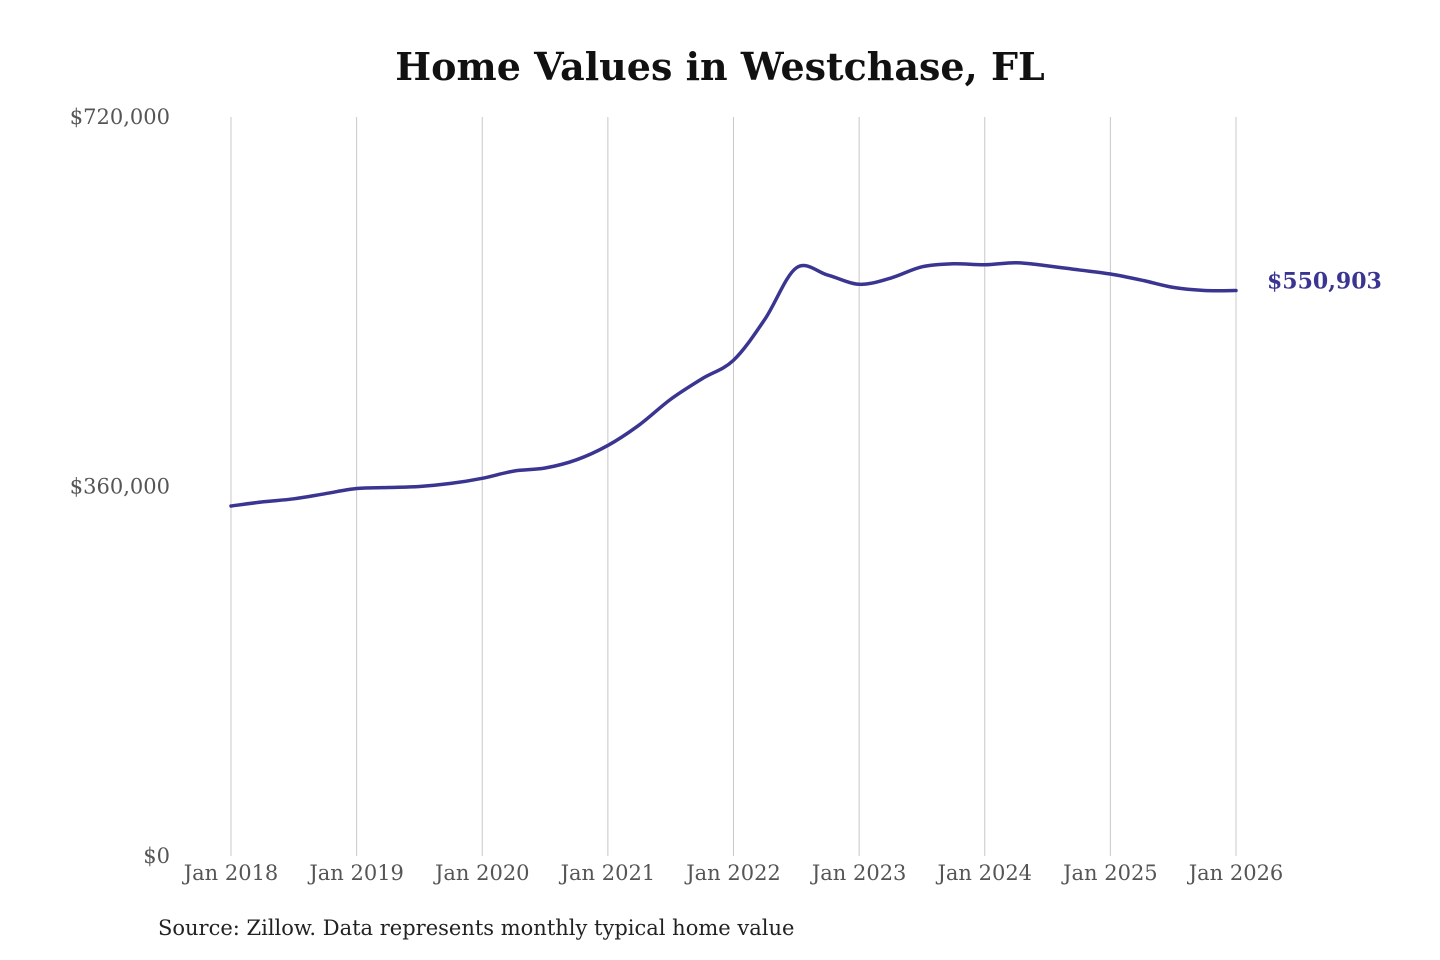 Image resolution: width=1440 pixels, height=960 pixels. Describe the element at coordinates (120, 487) in the screenshot. I see `y-tick-label: $360,000` at that location.